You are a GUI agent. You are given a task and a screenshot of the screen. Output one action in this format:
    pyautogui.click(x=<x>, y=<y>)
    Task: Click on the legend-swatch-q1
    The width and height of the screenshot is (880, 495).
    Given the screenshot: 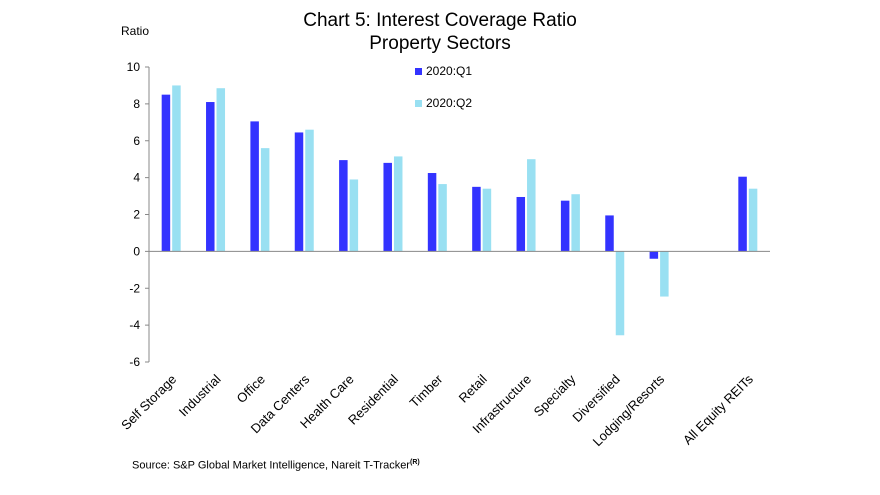 What is the action you would take?
    pyautogui.click(x=418, y=72)
    